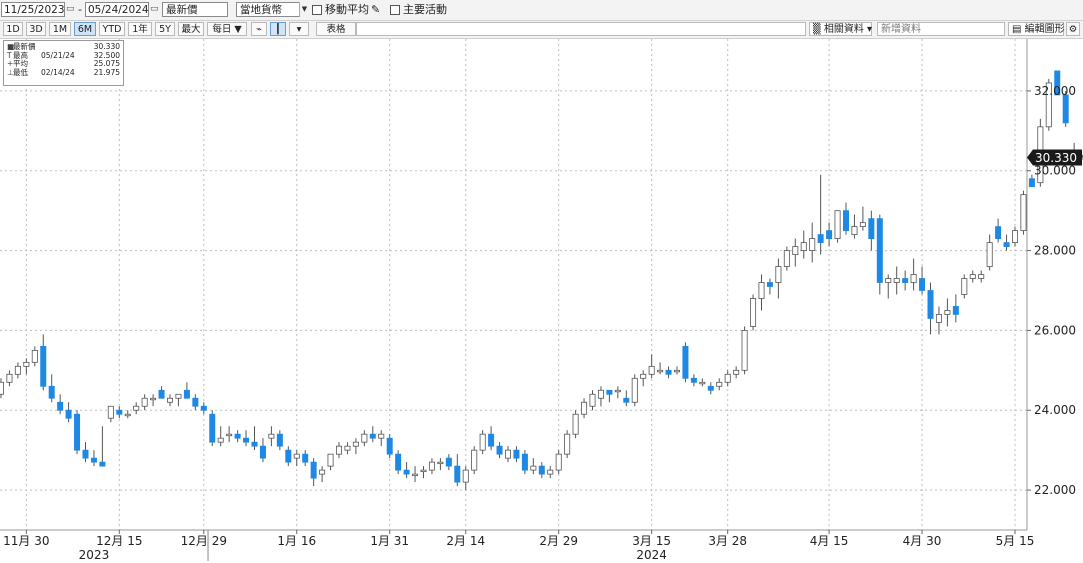  Describe the element at coordinates (60, 29) in the screenshot. I see `range-button-1m: 1M` at that location.